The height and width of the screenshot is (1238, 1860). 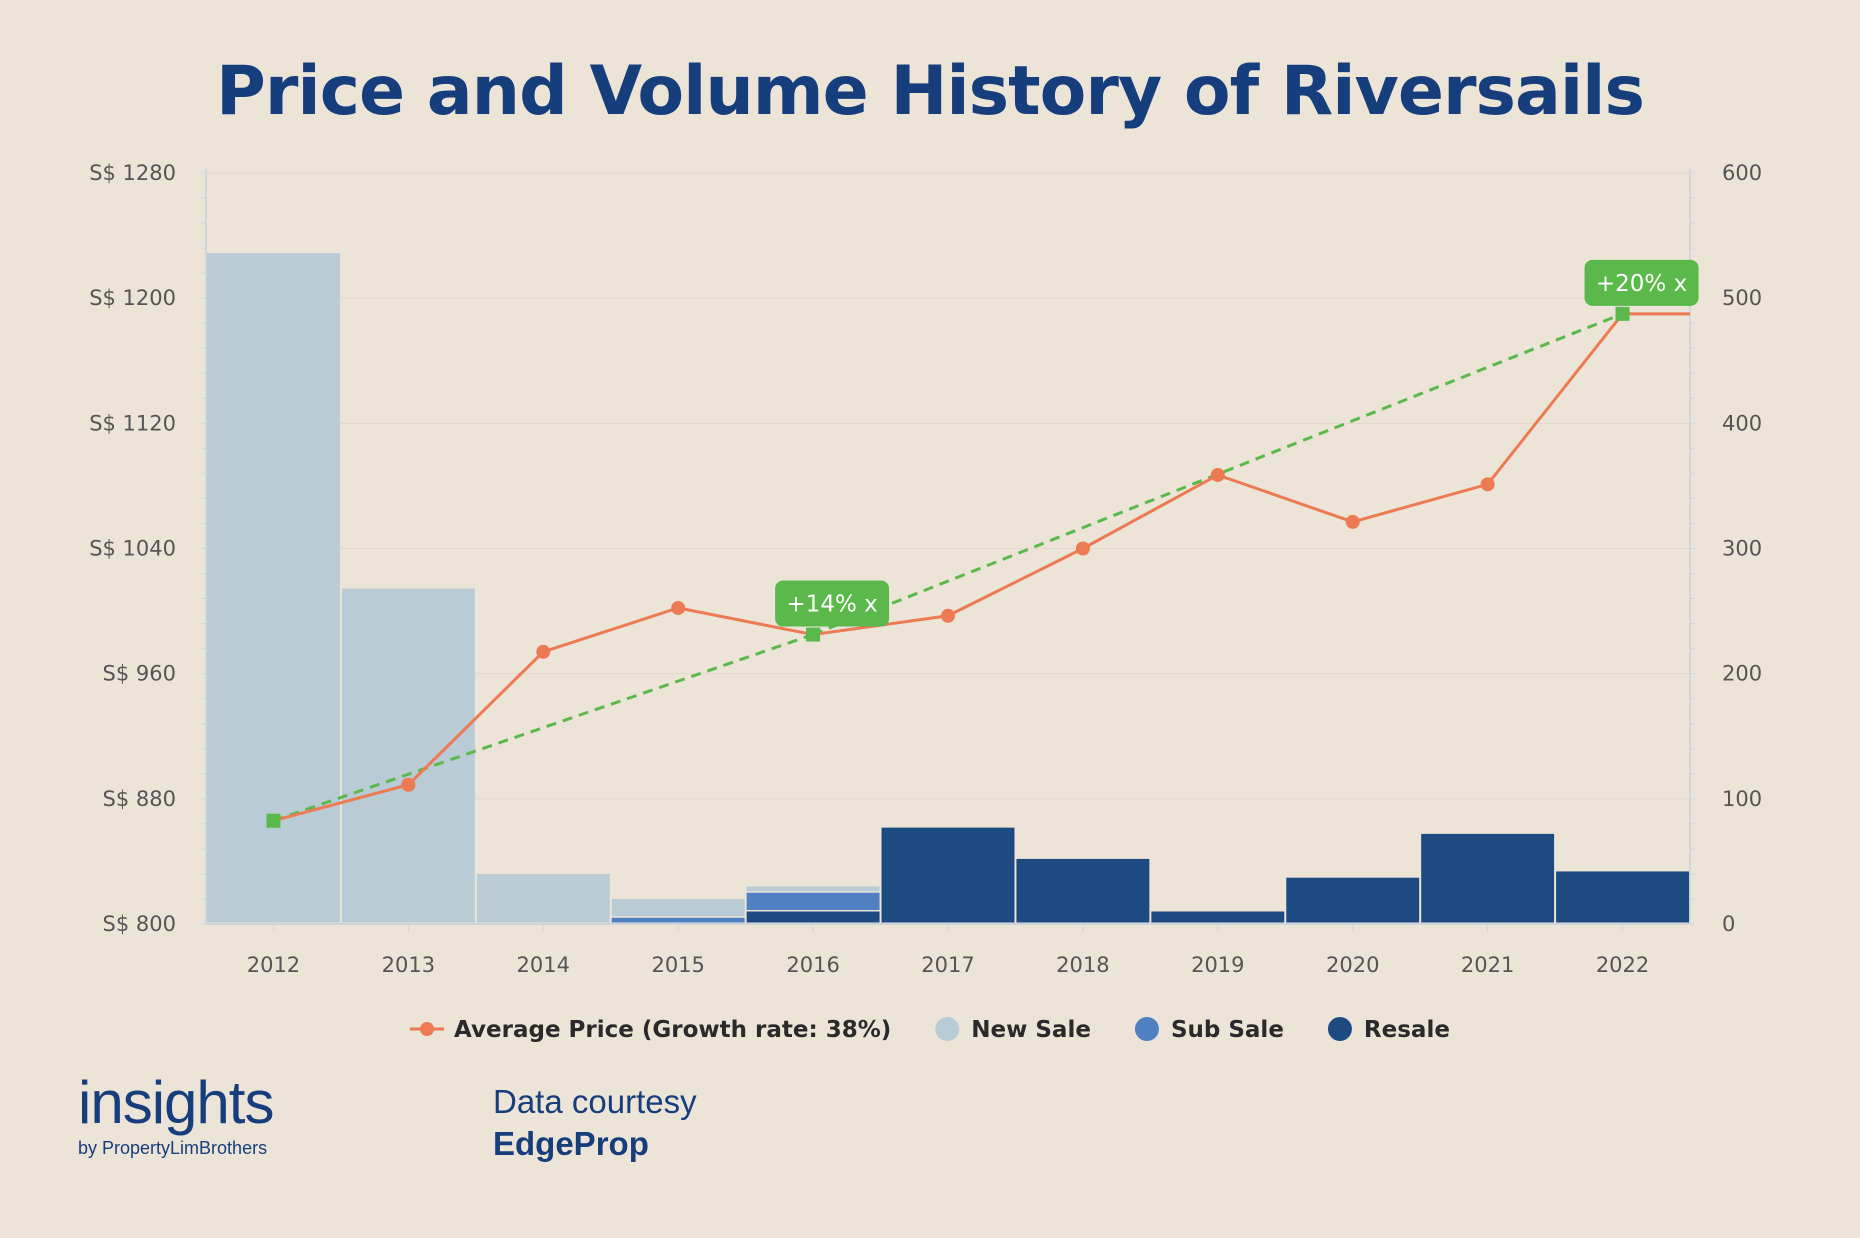 What do you see at coordinates (595, 1101) in the screenshot?
I see `courtesy-label: Data courtesy` at bounding box center [595, 1101].